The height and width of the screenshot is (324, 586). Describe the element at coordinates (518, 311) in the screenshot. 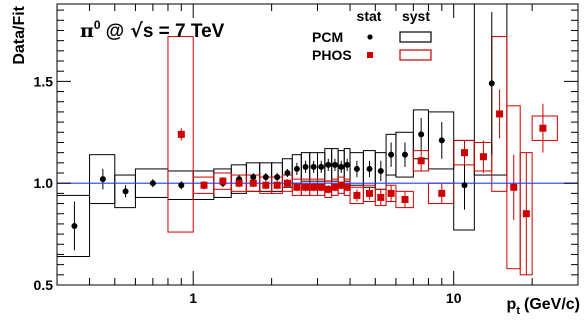

I see `x-axis-title-subscript: t` at that location.